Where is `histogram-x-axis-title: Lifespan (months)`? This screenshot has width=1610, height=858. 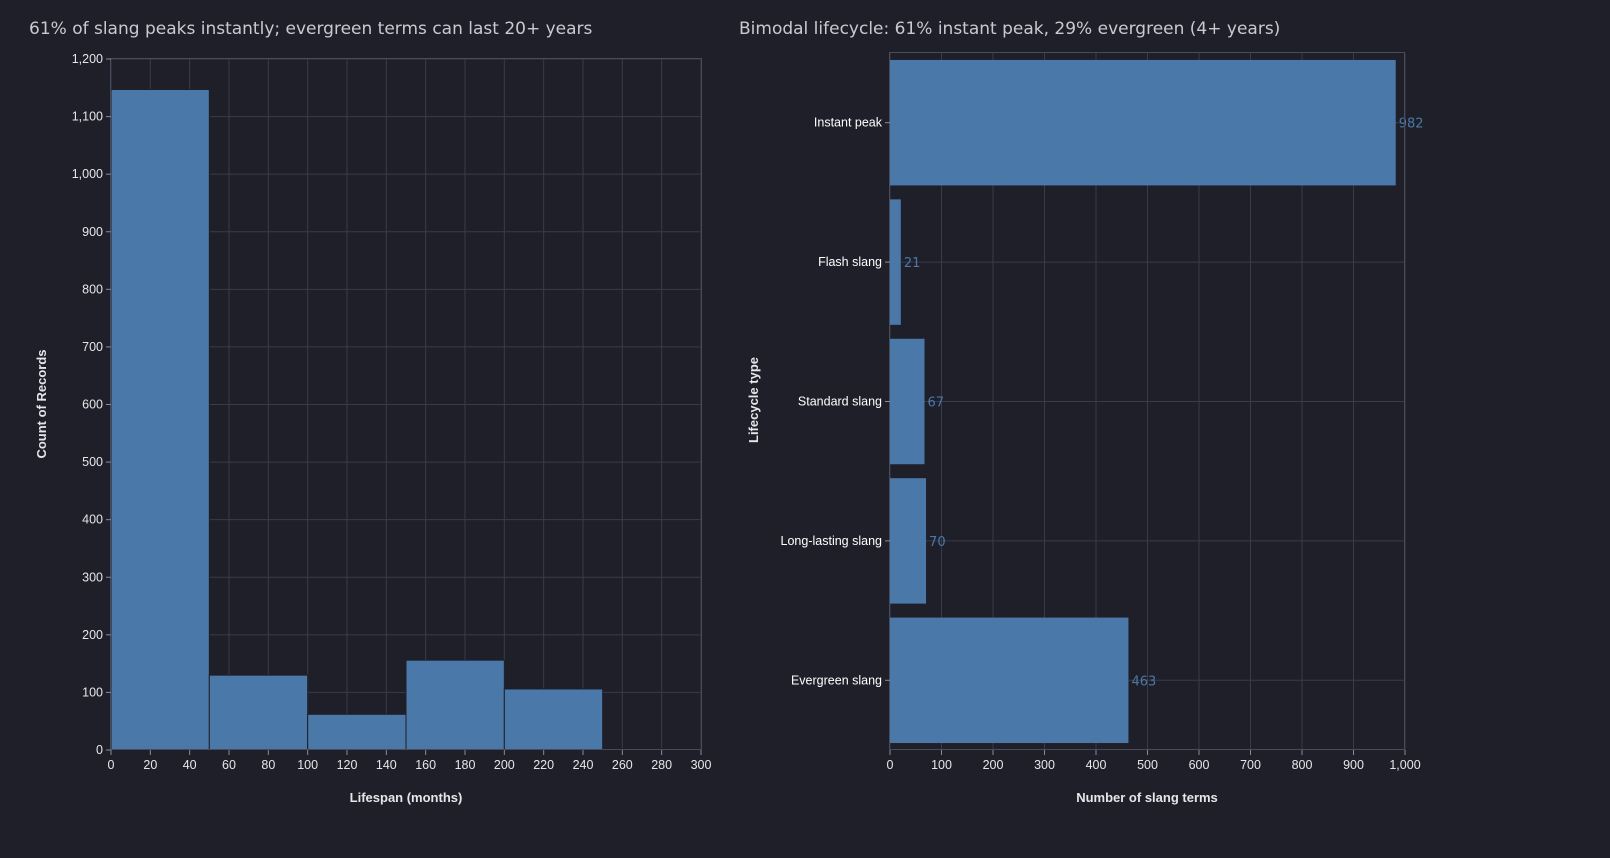 histogram-x-axis-title: Lifespan (months) is located at coordinates (406, 797).